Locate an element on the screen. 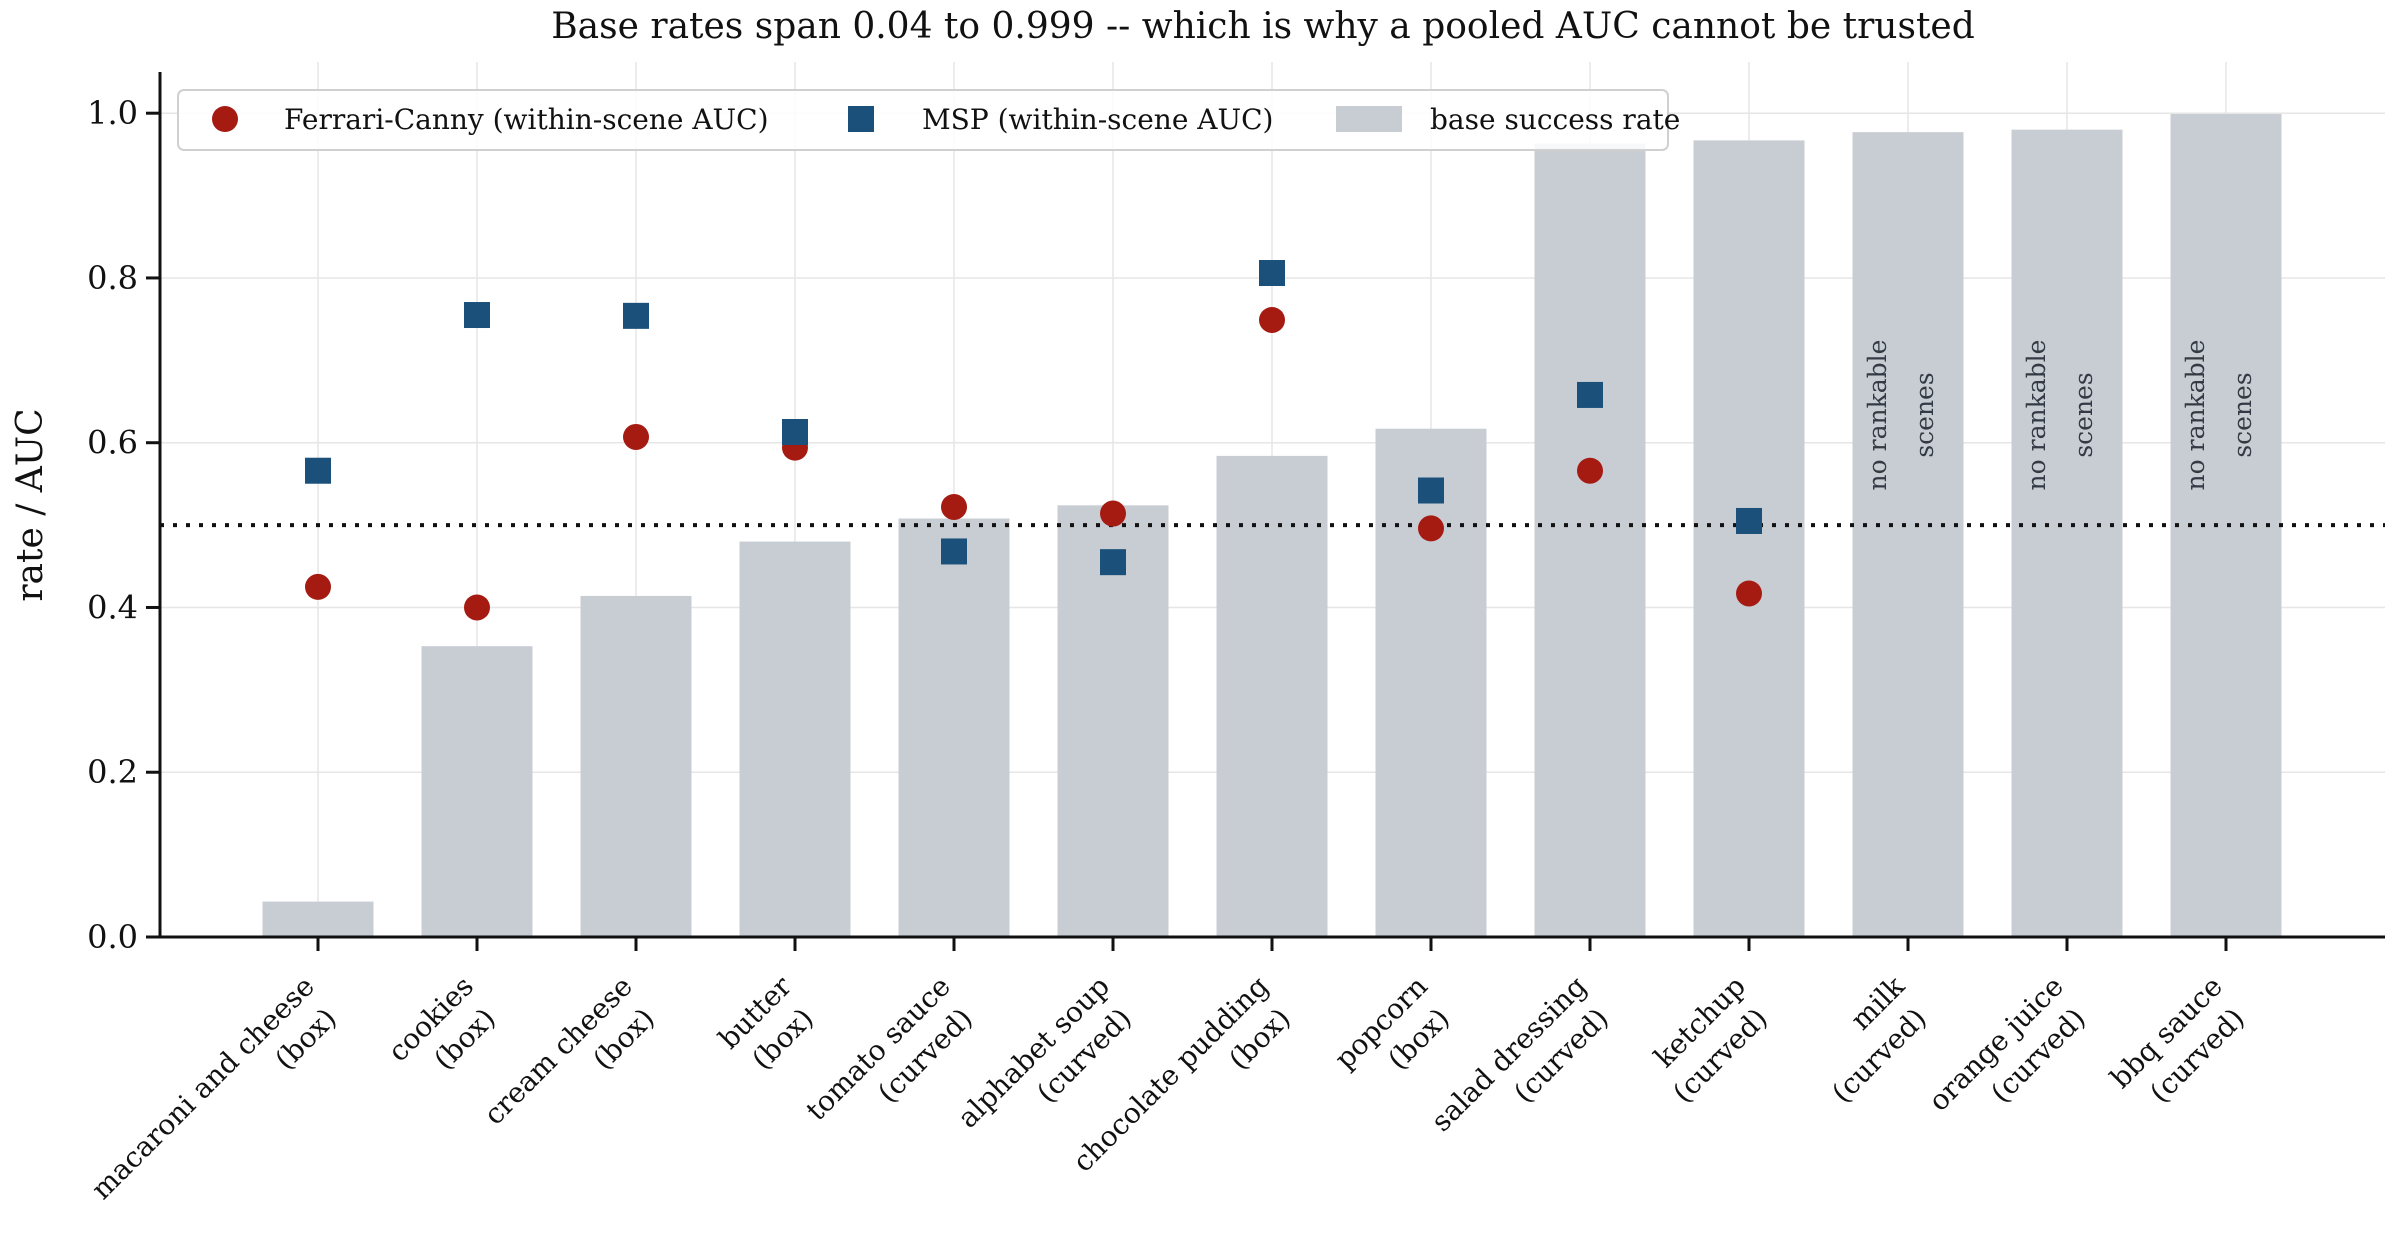  y-tick-label-5: 1.0 is located at coordinates (112, 113).